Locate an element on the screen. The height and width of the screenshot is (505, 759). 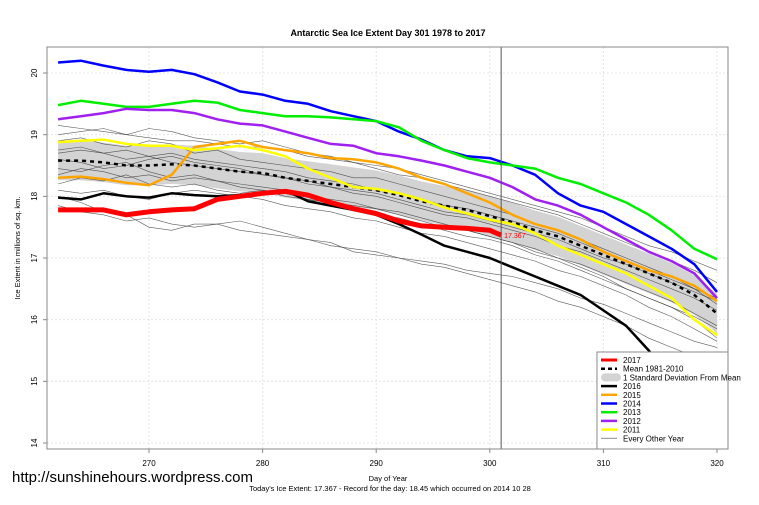
x-axis-label: Day of Year is located at coordinates (388, 478).